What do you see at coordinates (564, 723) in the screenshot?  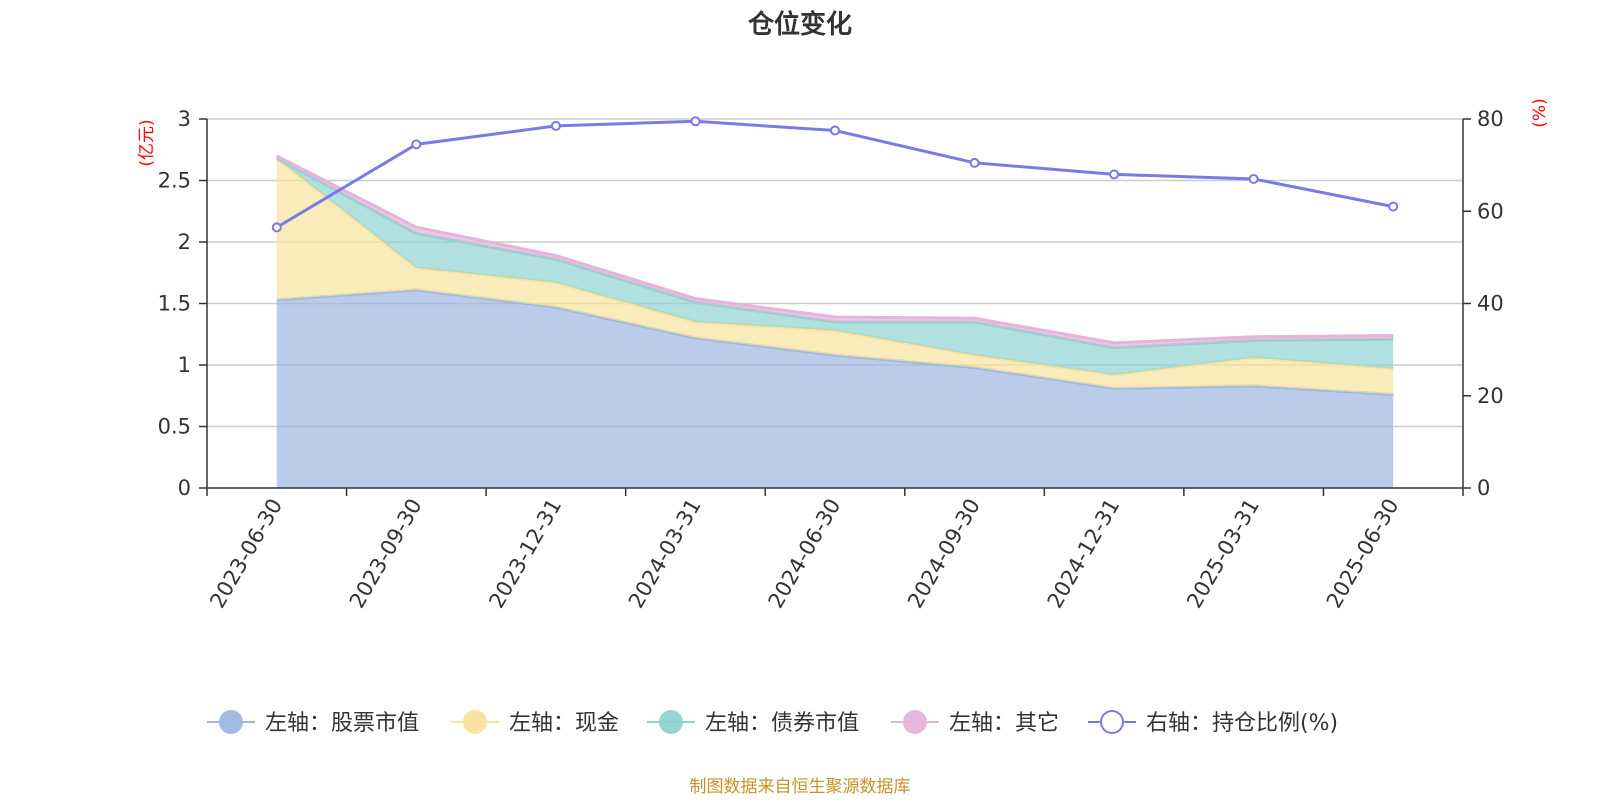 I see `legend-label: 左轴：现金` at bounding box center [564, 723].